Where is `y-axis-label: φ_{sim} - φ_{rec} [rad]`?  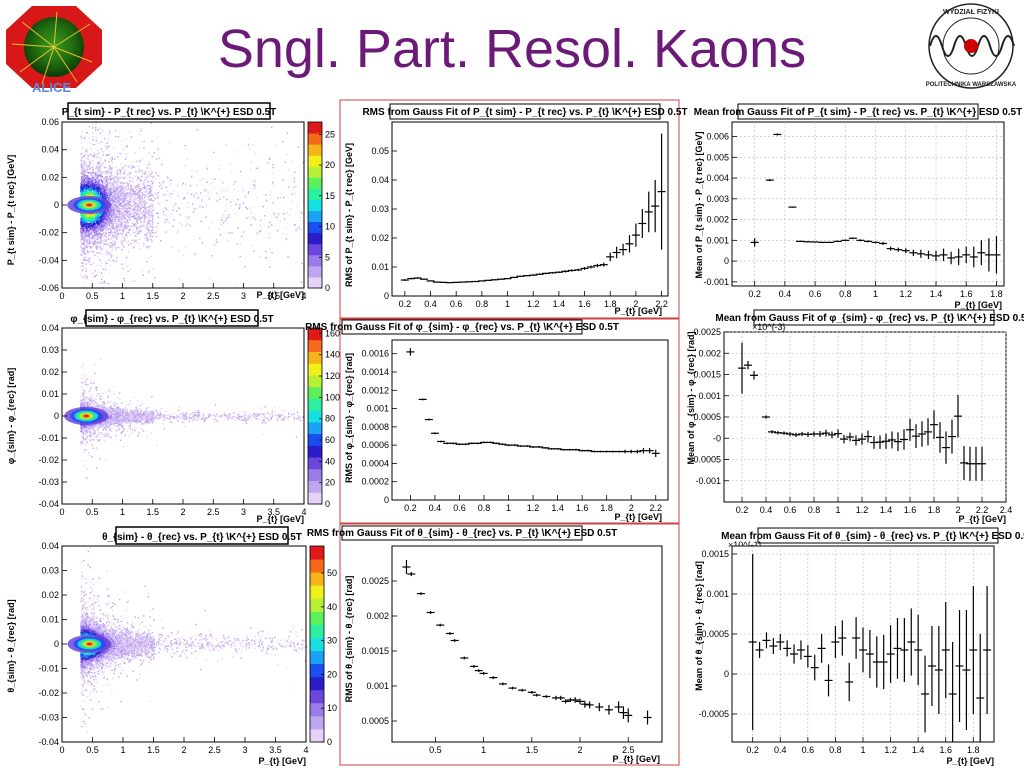 y-axis-label: φ_{sim} - φ_{rec} [rad] is located at coordinates (11, 416).